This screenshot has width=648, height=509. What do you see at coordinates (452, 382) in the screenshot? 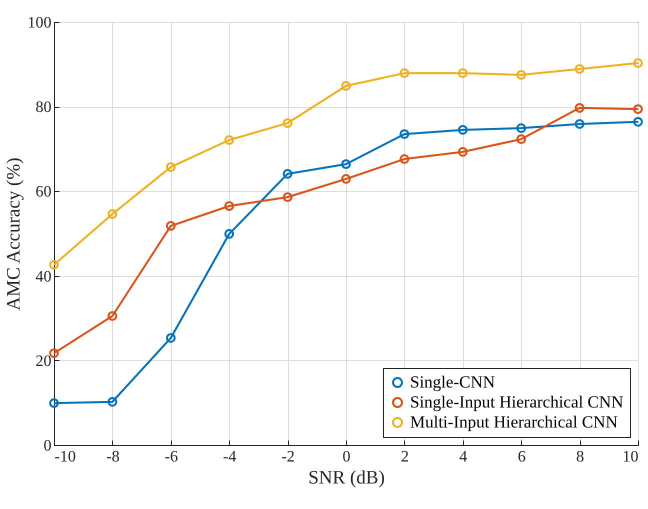
I see `legend-label: Single-CNN` at bounding box center [452, 382].